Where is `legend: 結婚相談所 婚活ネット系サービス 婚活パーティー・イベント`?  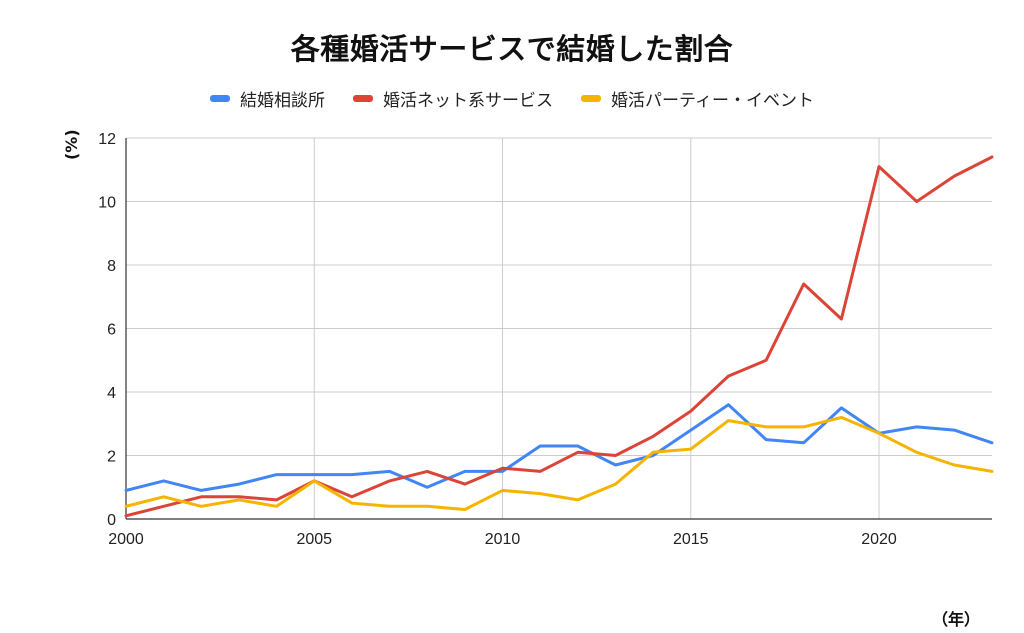
legend: 結婚相談所 婚活ネット系サービス 婚活パーティー・イベント is located at coordinates (512, 98).